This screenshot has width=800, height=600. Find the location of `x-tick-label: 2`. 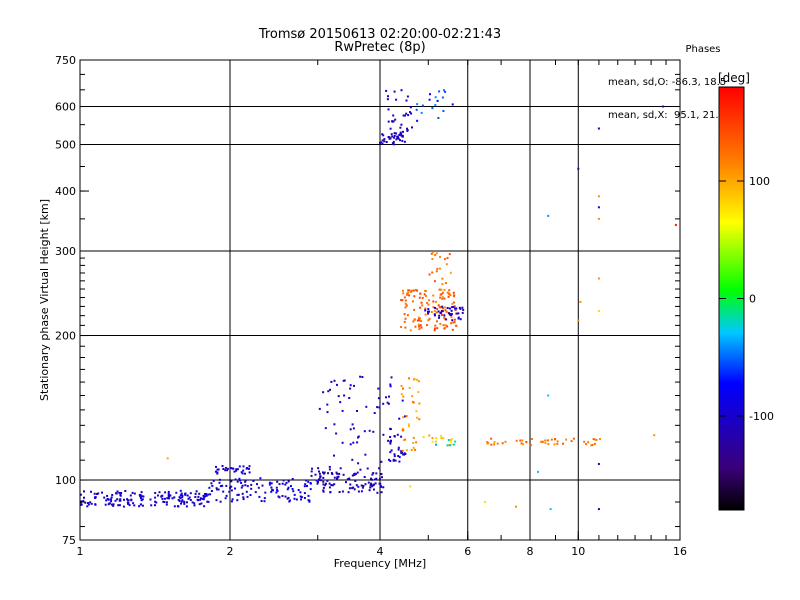

x-tick-label: 2 is located at coordinates (230, 551).